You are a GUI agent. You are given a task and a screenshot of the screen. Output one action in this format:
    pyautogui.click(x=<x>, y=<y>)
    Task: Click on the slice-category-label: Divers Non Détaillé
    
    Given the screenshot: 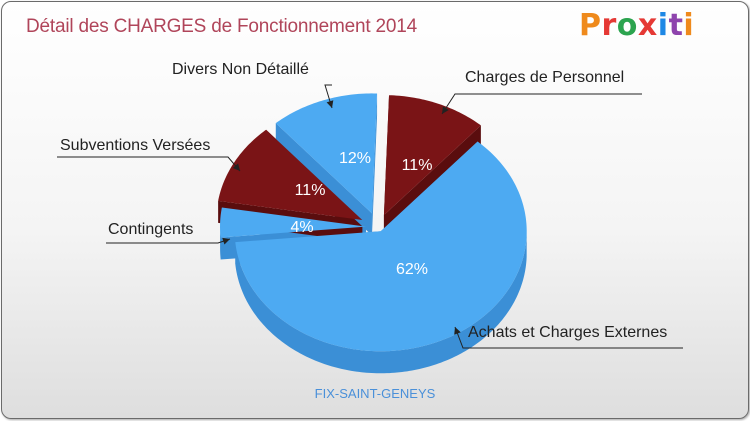 What is the action you would take?
    pyautogui.click(x=240, y=69)
    